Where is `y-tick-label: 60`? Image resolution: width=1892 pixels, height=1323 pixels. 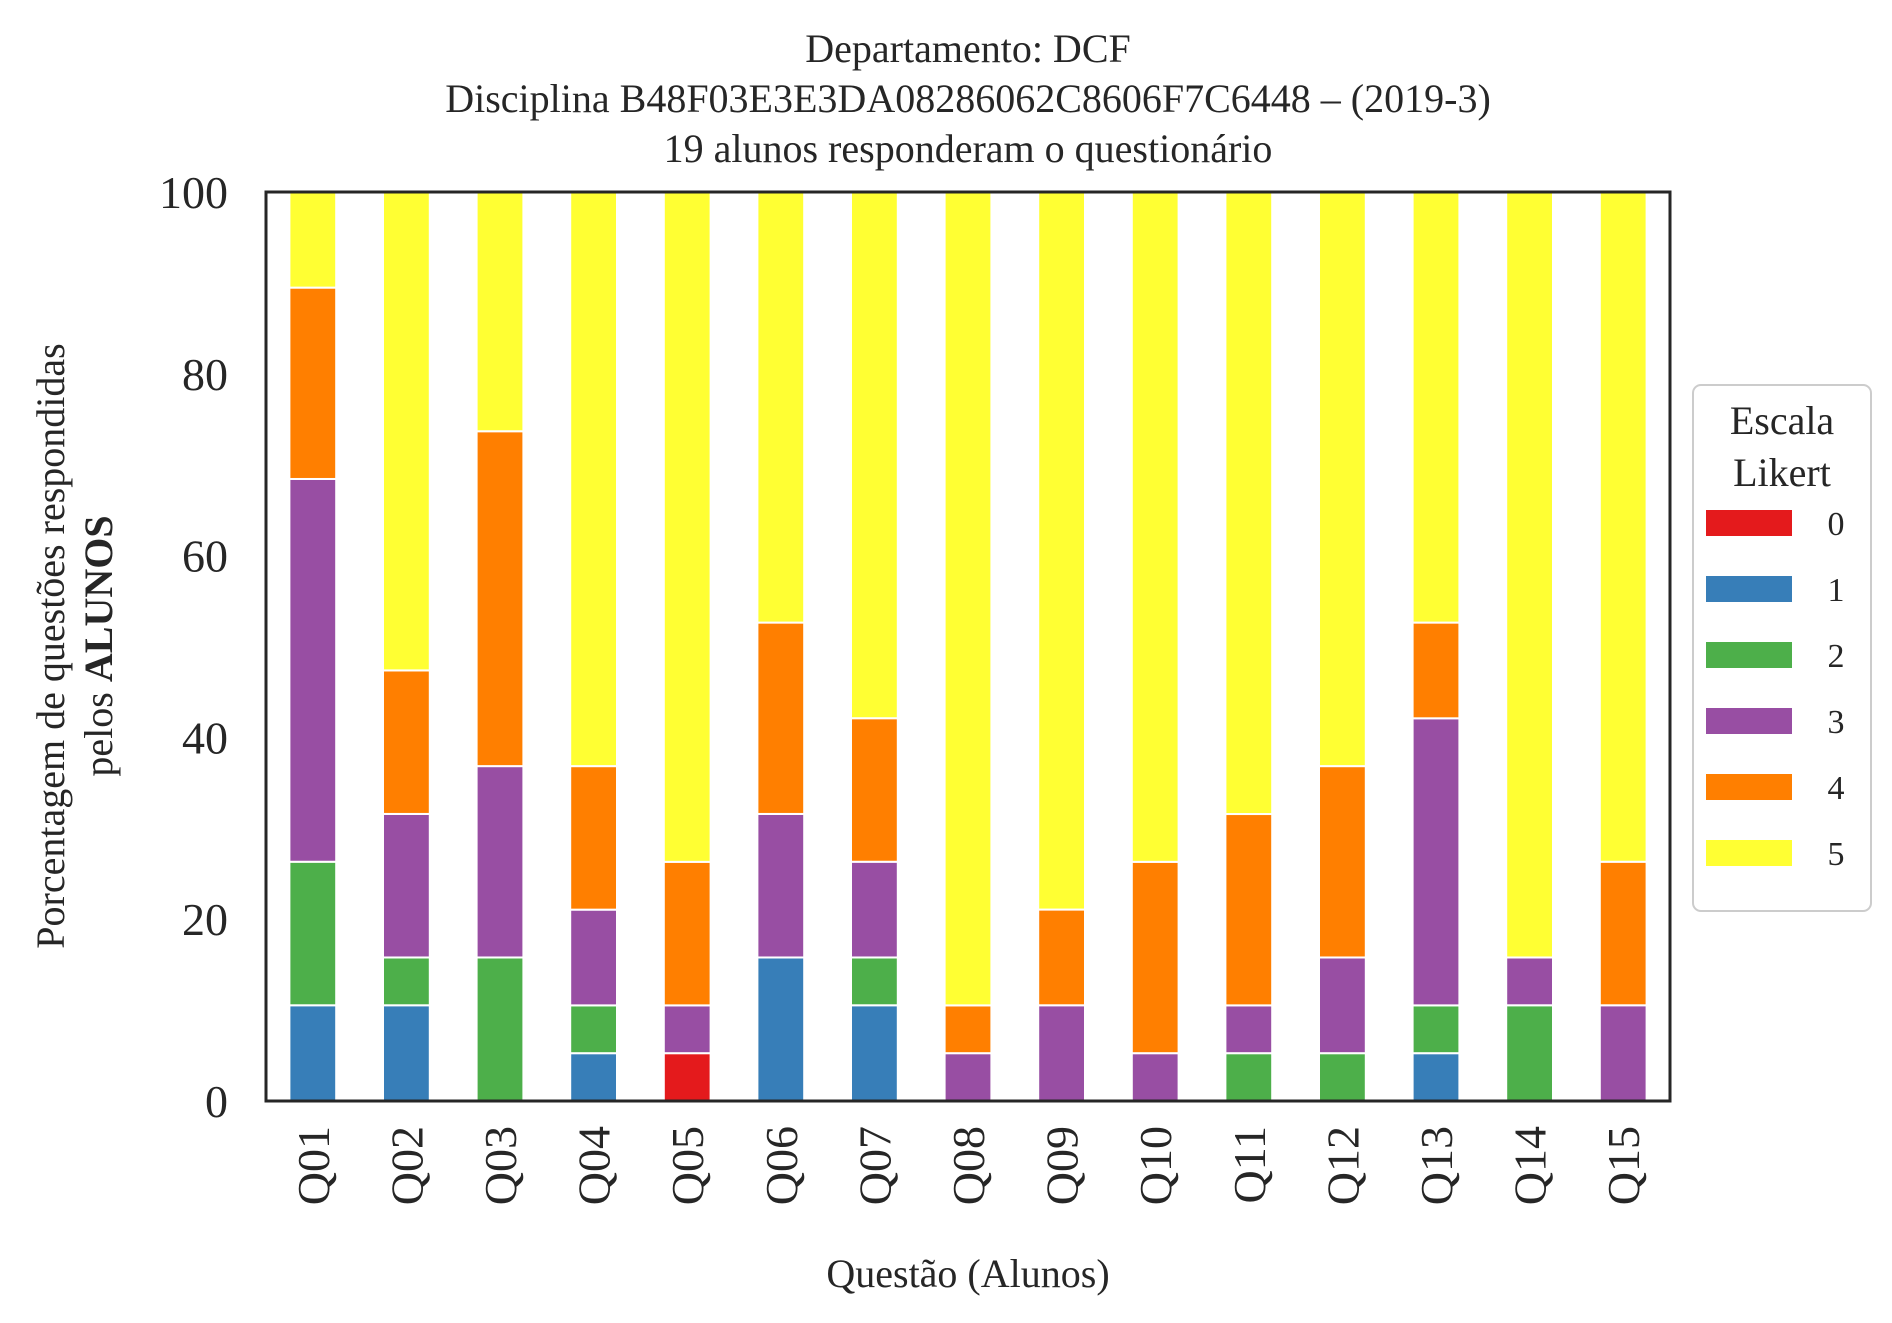 y-tick-label: 60 is located at coordinates (205, 556).